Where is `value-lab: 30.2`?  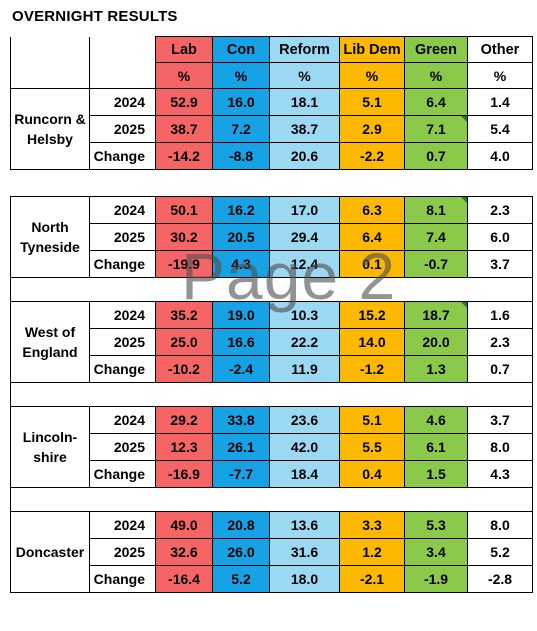
value-lab: 30.2 is located at coordinates (184, 237).